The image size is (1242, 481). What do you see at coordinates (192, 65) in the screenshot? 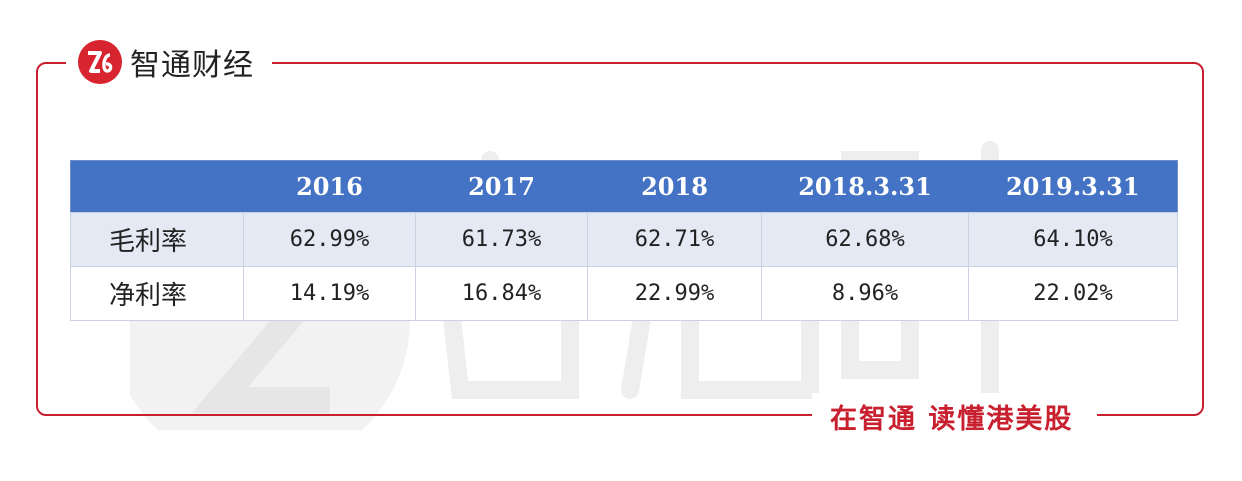
I see `brand-name: 智通财经` at bounding box center [192, 65].